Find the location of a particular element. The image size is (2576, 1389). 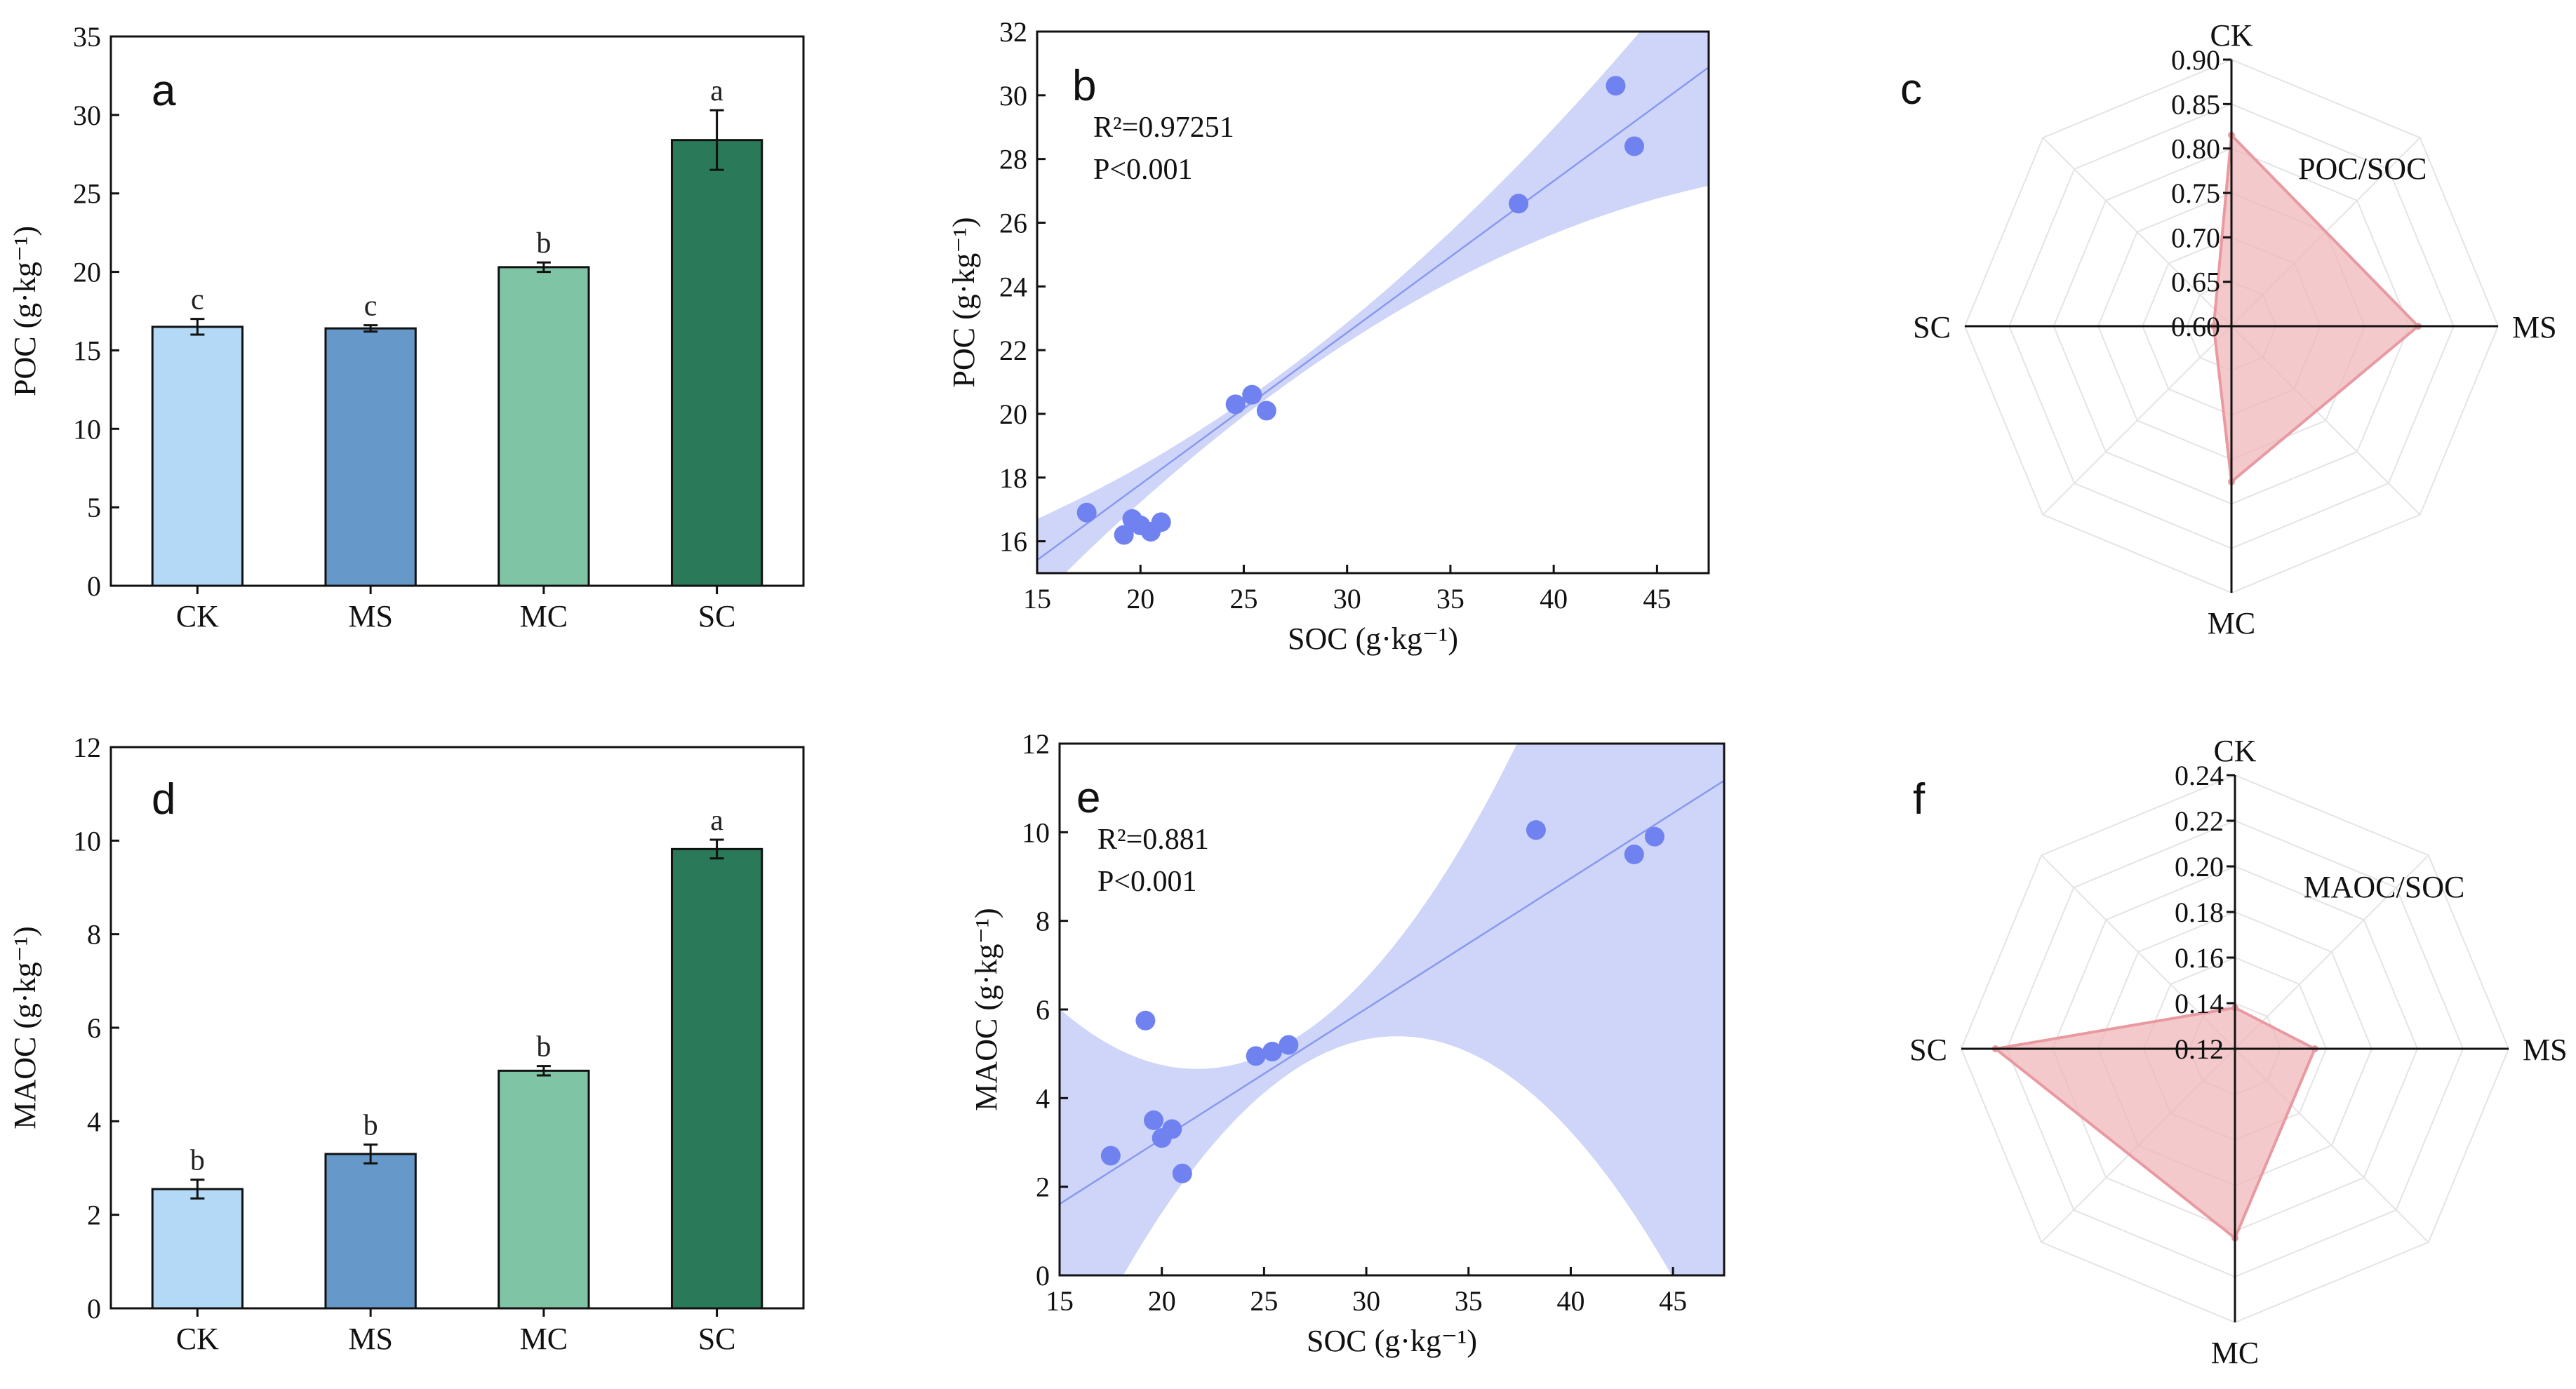

bar-ms is located at coordinates (370, 1231).